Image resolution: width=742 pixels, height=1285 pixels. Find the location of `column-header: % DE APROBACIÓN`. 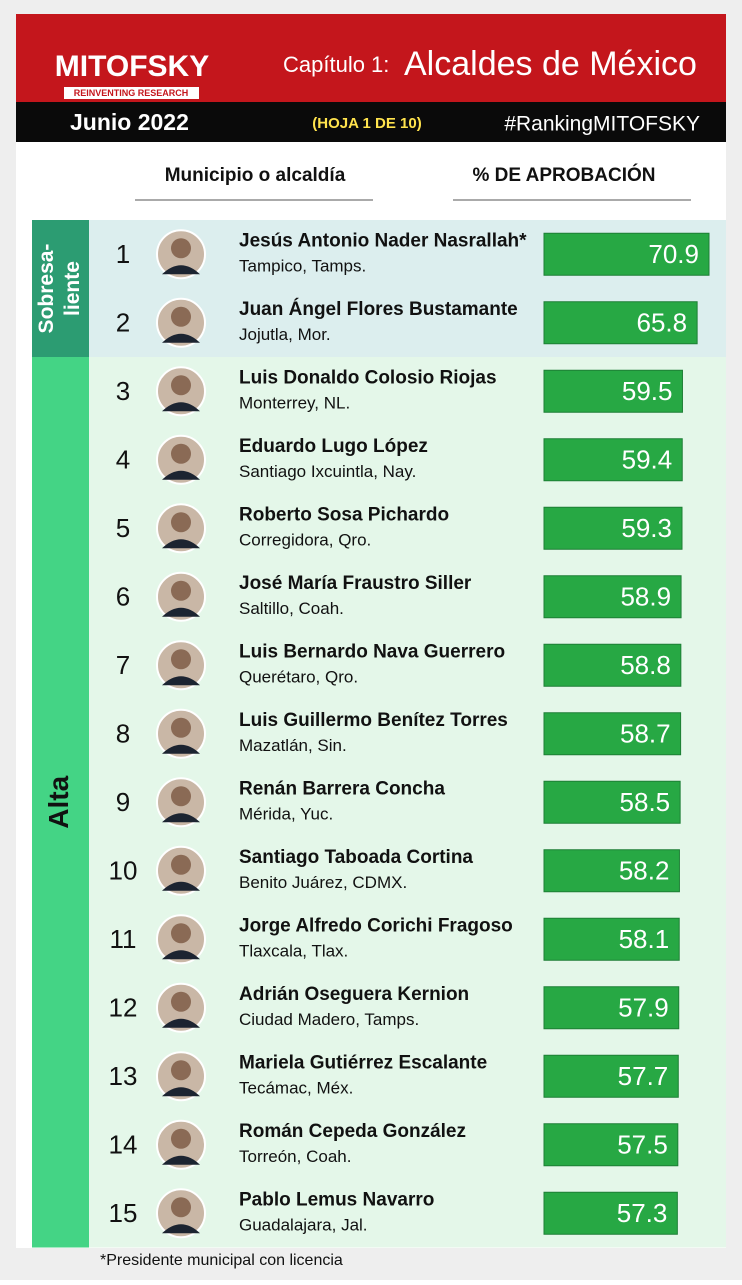

column-header: % DE APROBACIÓN is located at coordinates (564, 175).